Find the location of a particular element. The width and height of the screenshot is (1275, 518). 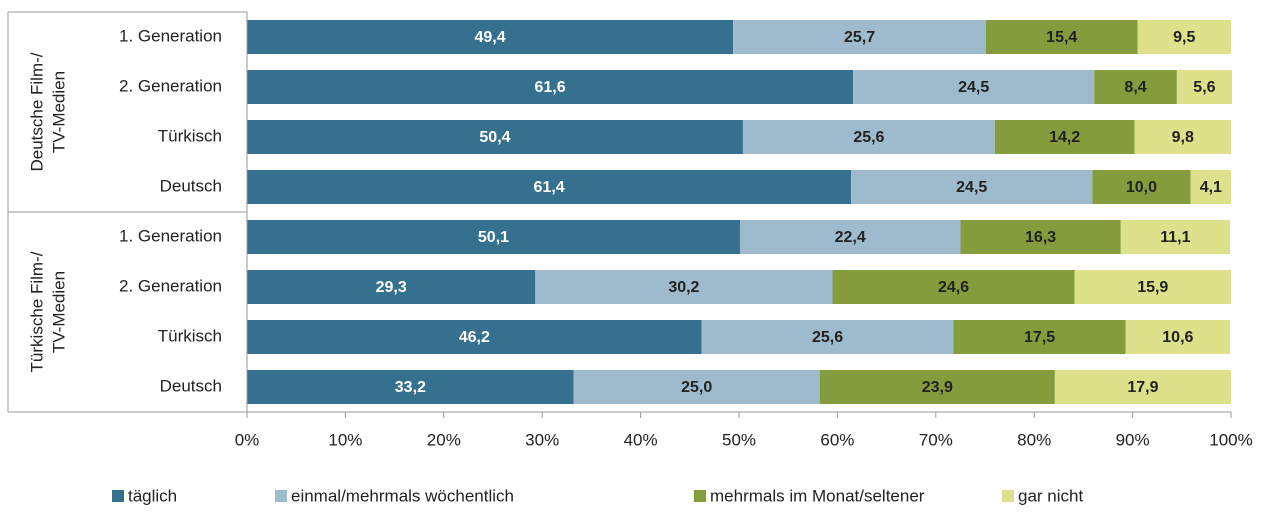

value-label: 16,3 is located at coordinates (1040, 237).